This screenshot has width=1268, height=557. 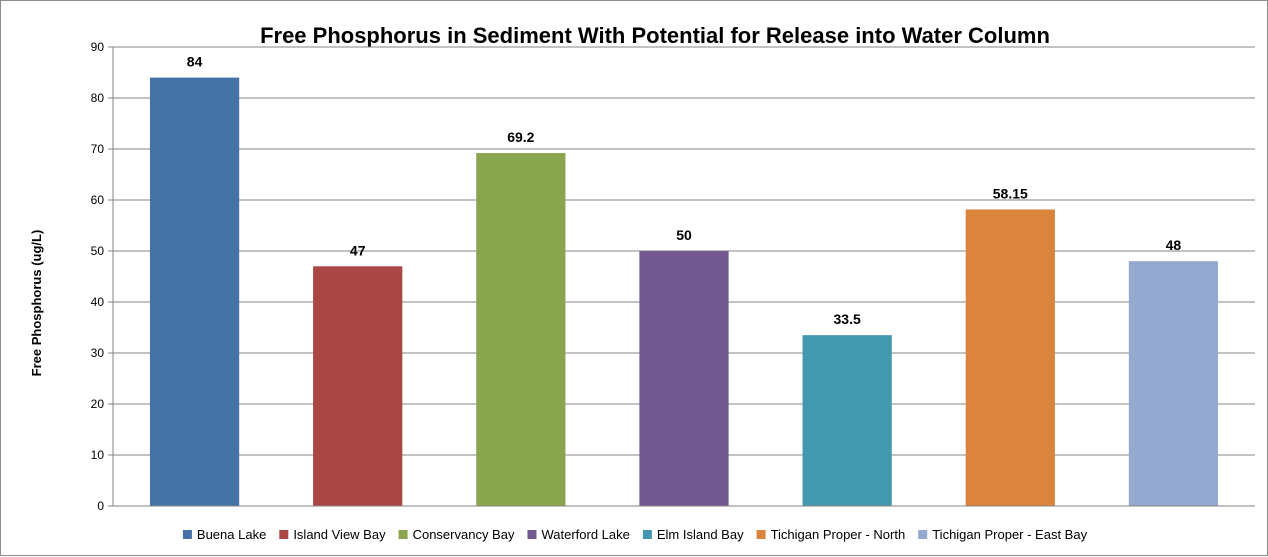 I want to click on y-tick-label: 90, so click(x=98, y=47).